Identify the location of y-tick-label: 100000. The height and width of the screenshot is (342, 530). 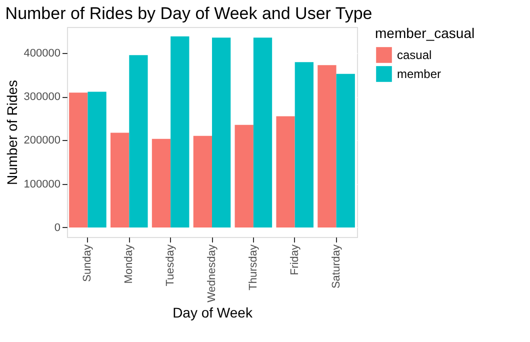
(42, 184).